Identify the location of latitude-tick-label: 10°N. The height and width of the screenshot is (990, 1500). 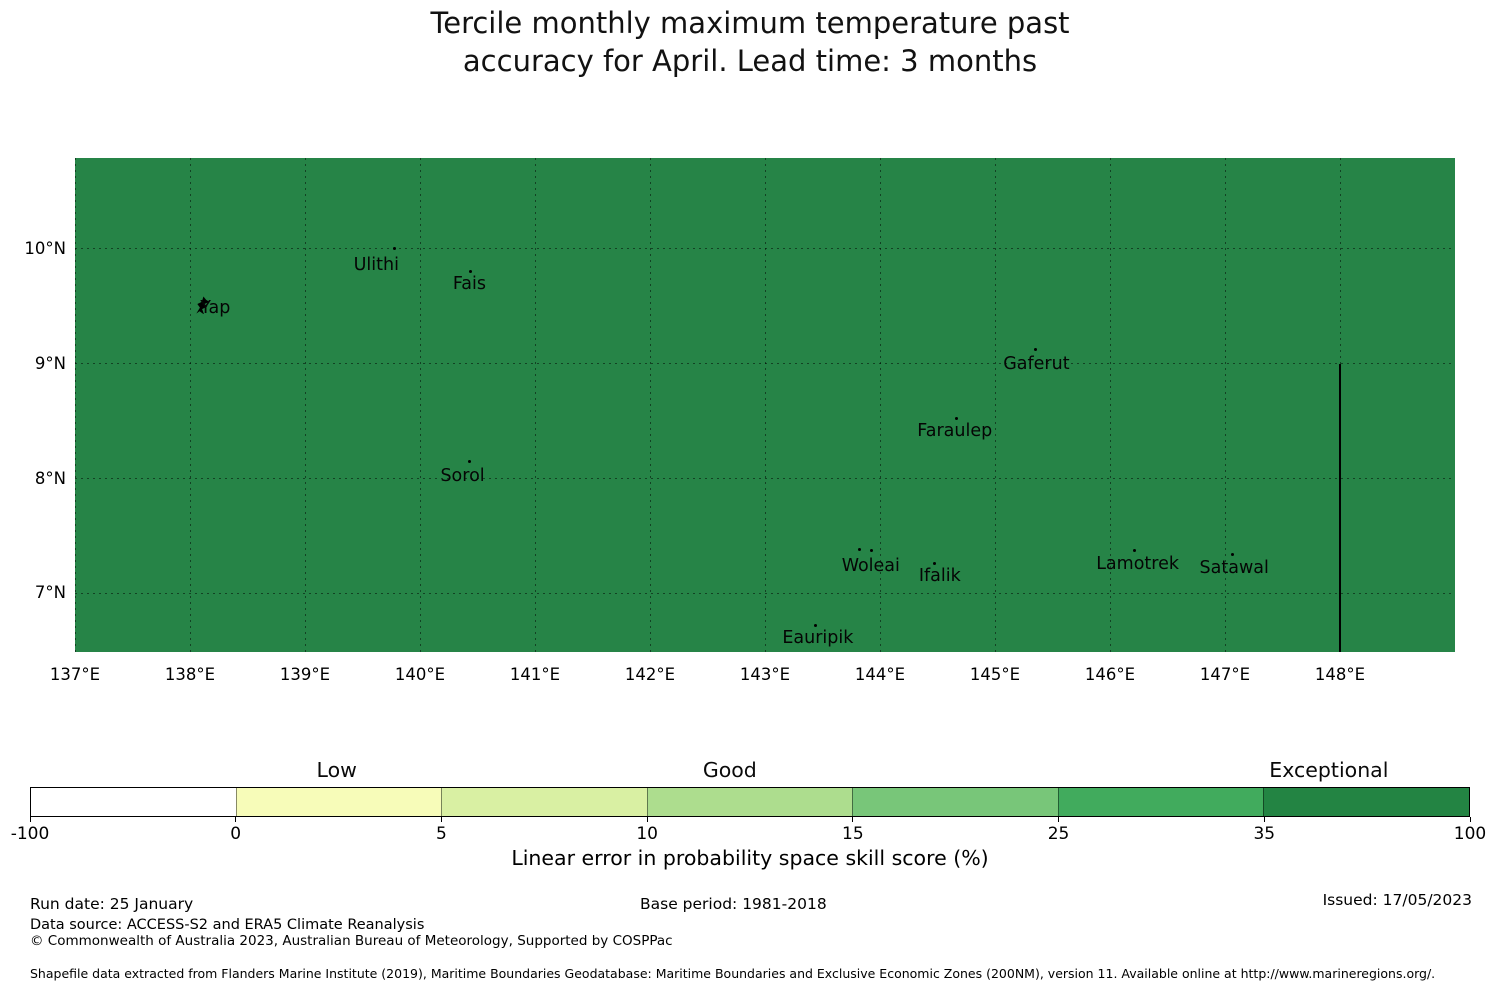
(45, 248).